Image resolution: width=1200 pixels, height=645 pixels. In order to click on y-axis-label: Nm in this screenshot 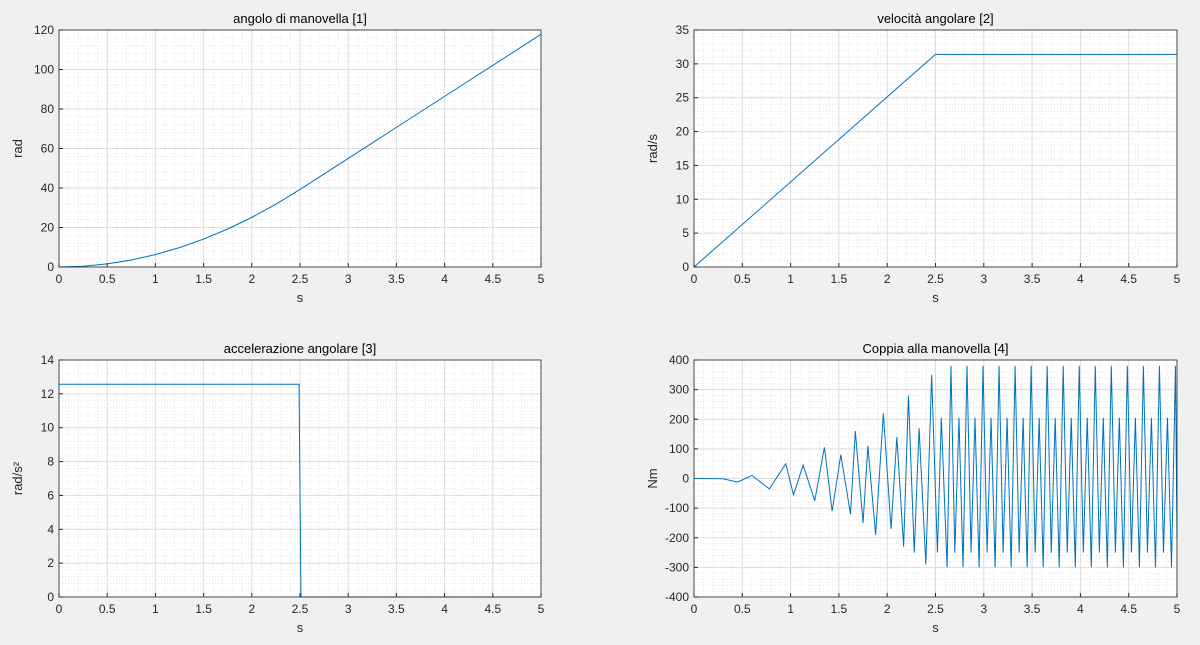, I will do `click(652, 478)`.